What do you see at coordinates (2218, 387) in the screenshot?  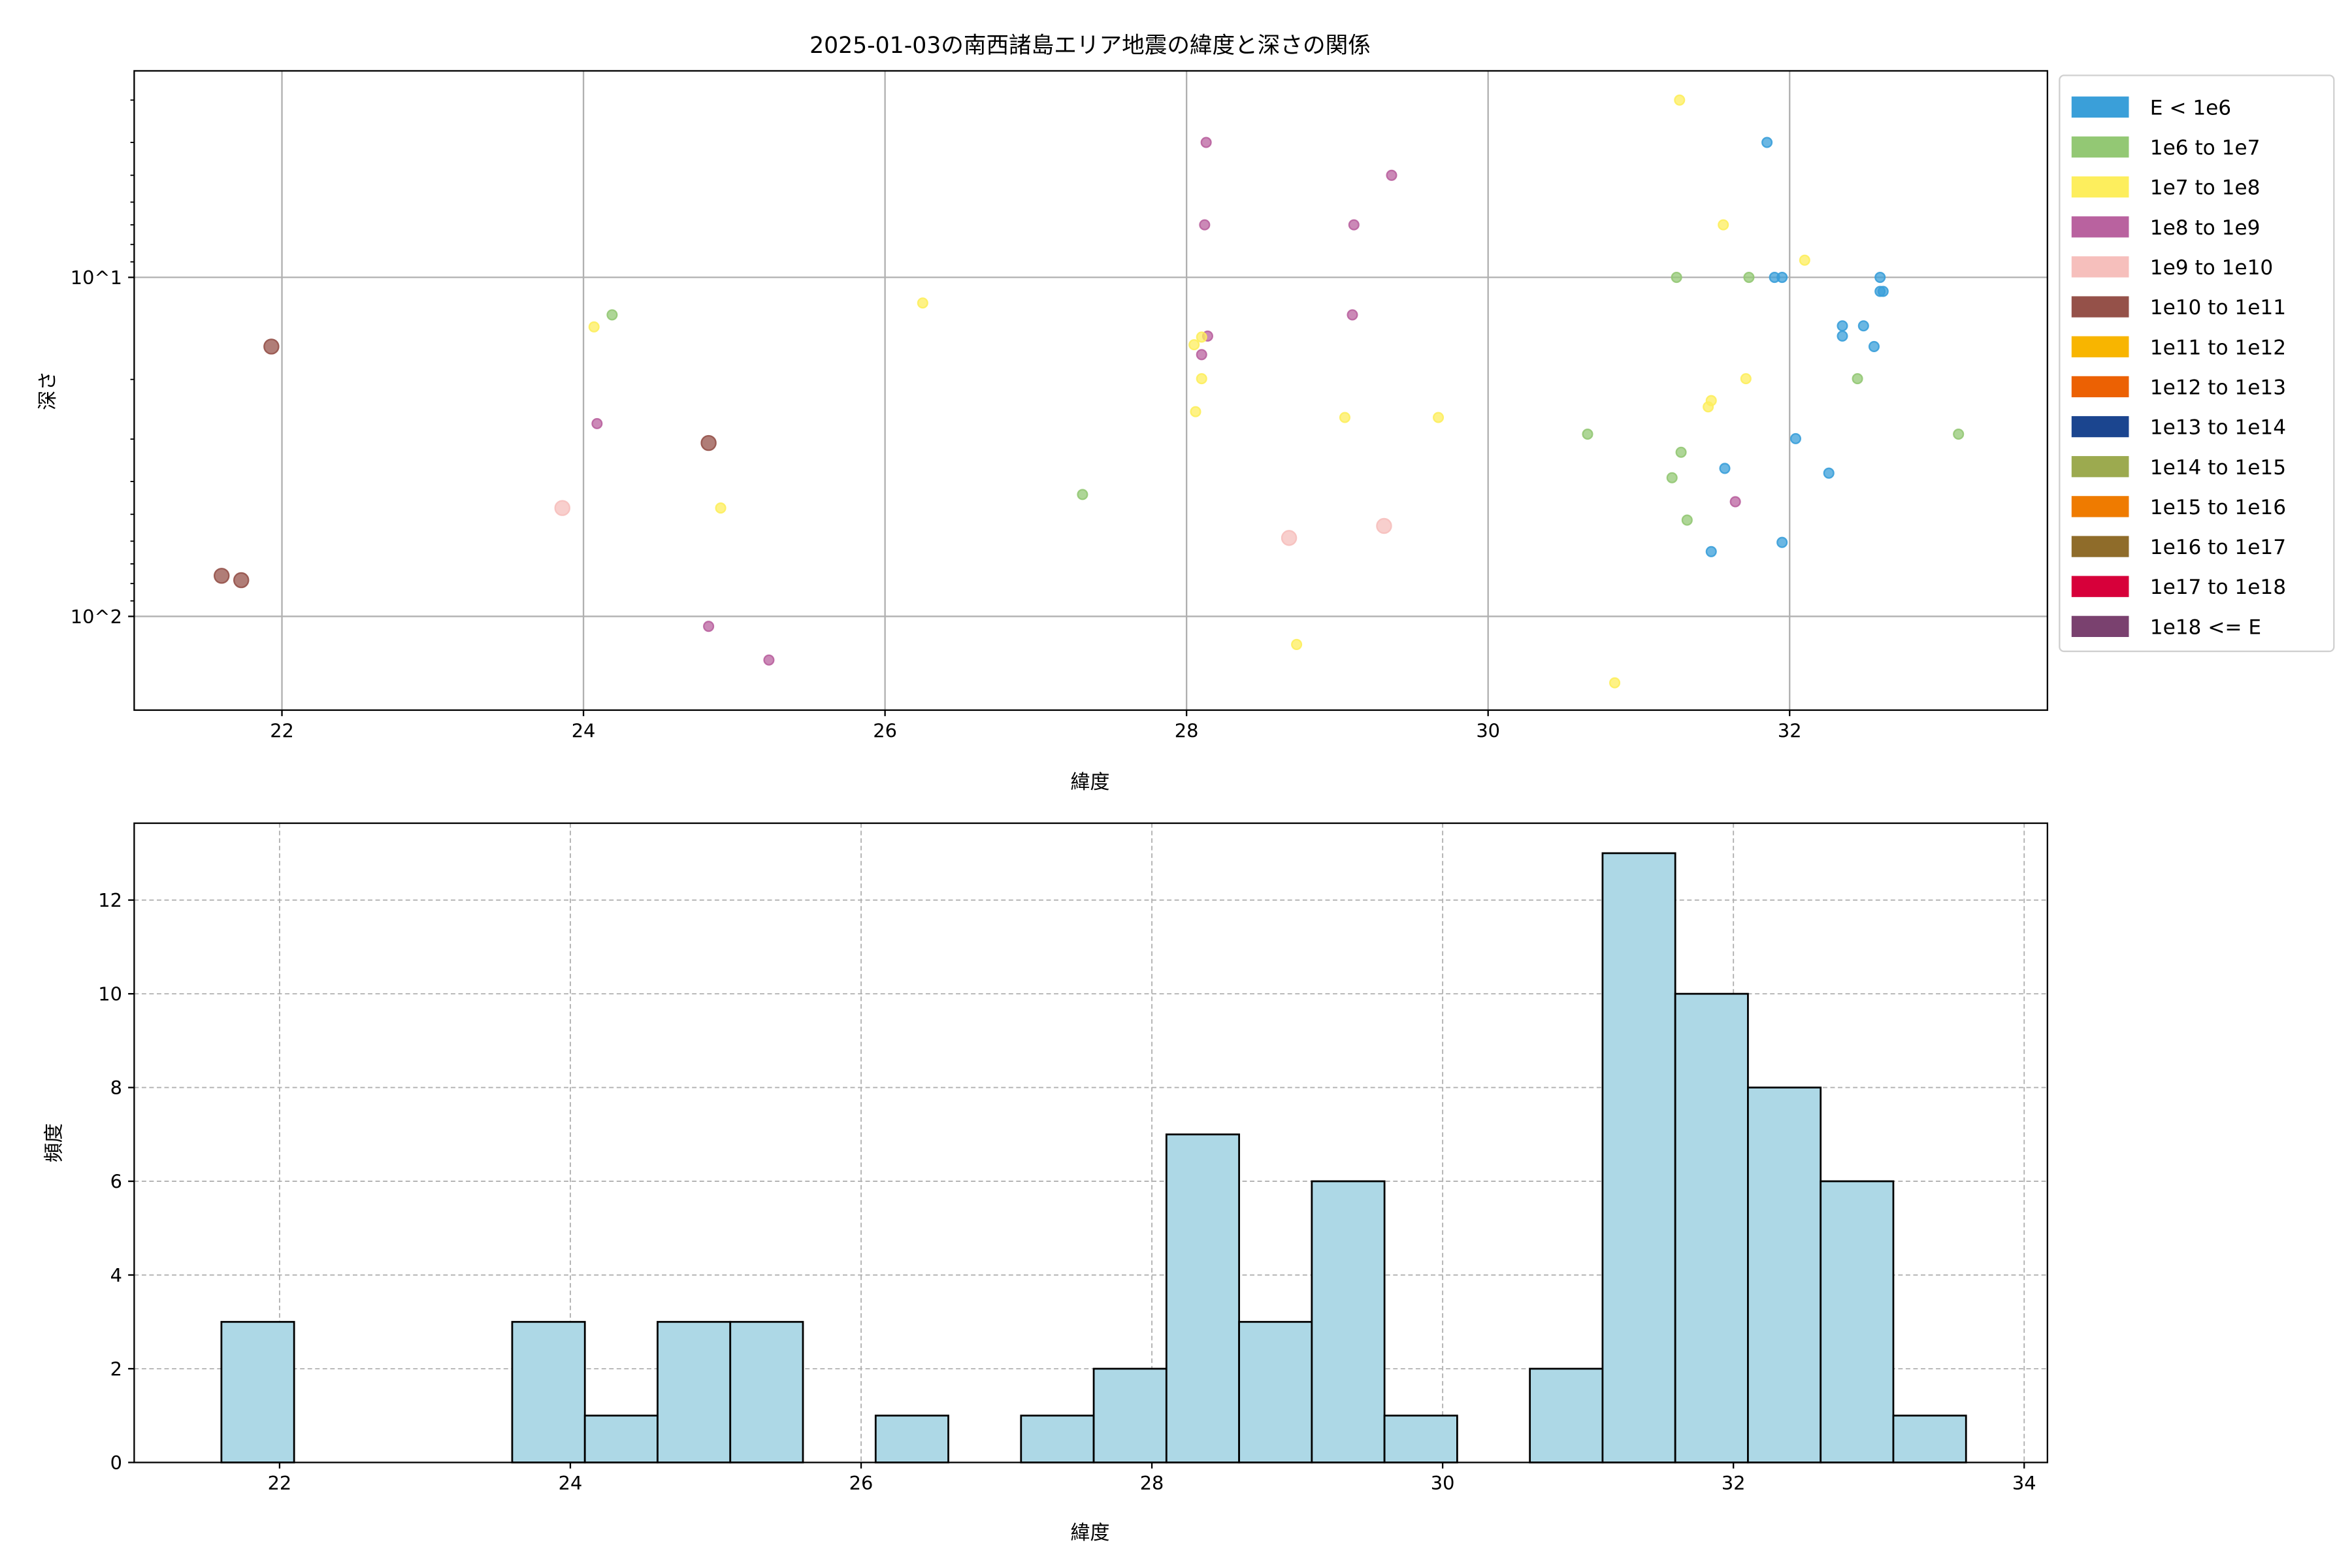 I see `legend-label: 1e12 to 1e13` at bounding box center [2218, 387].